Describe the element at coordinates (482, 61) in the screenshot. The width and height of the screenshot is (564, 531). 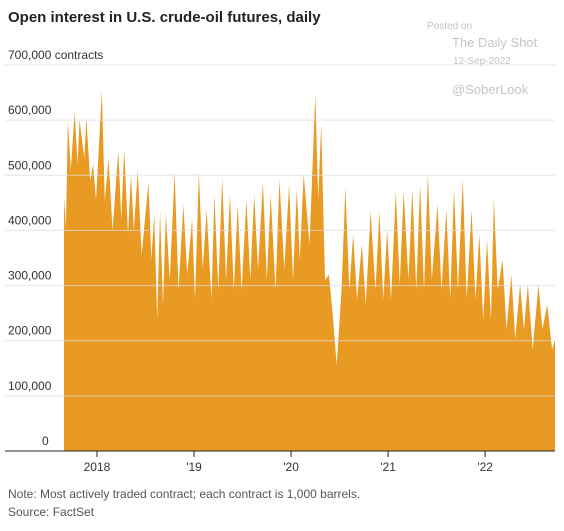
I see `watermark: 12-Sep-2022` at that location.